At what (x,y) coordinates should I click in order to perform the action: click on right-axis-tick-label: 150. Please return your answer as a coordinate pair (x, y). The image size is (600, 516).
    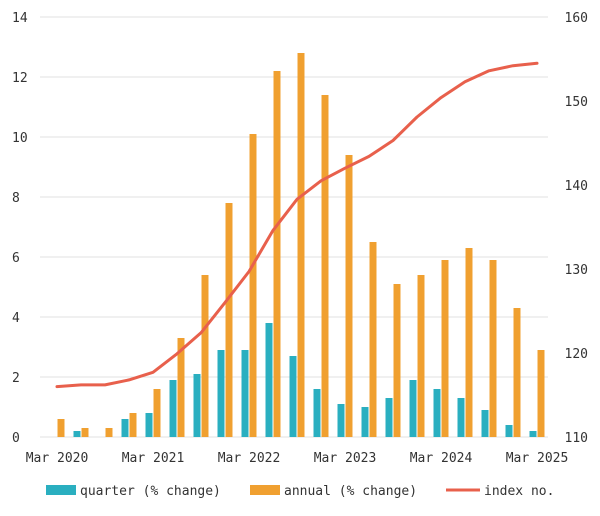
    Looking at the image, I should click on (576, 102).